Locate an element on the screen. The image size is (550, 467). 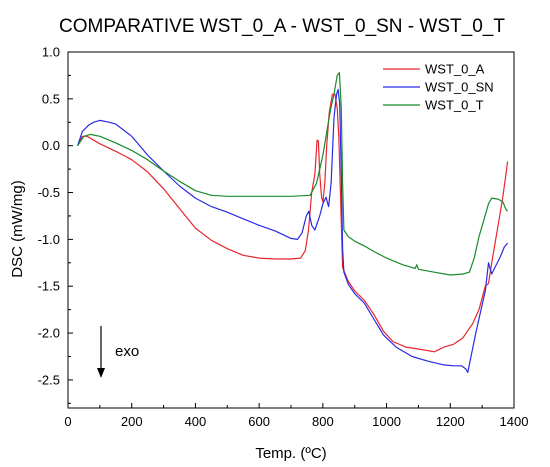
x-tick-label: 0 is located at coordinates (67, 421).